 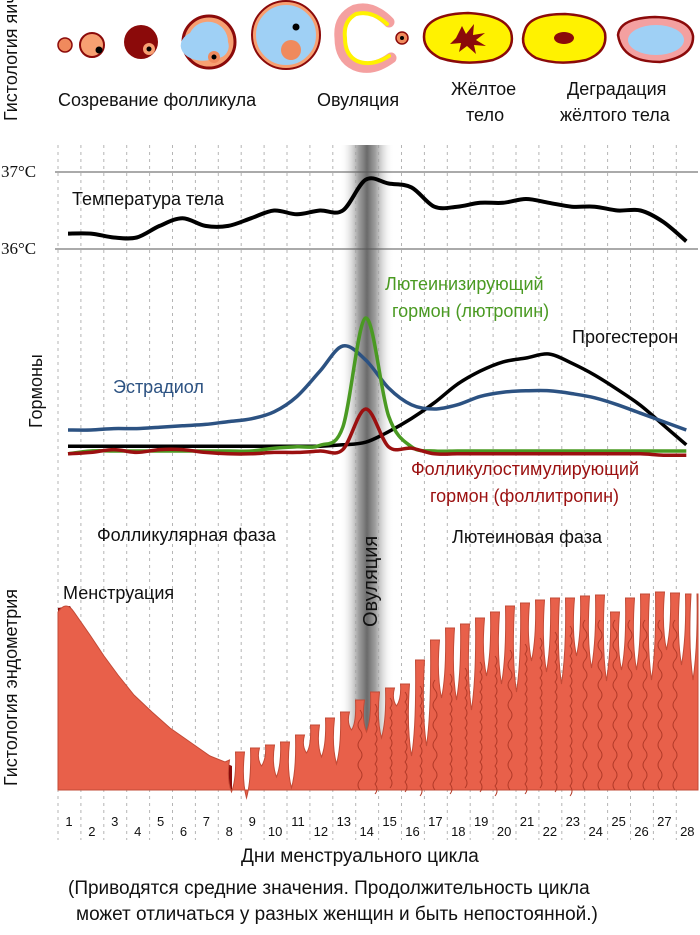 I want to click on estradiol-curve, so click(x=377, y=388).